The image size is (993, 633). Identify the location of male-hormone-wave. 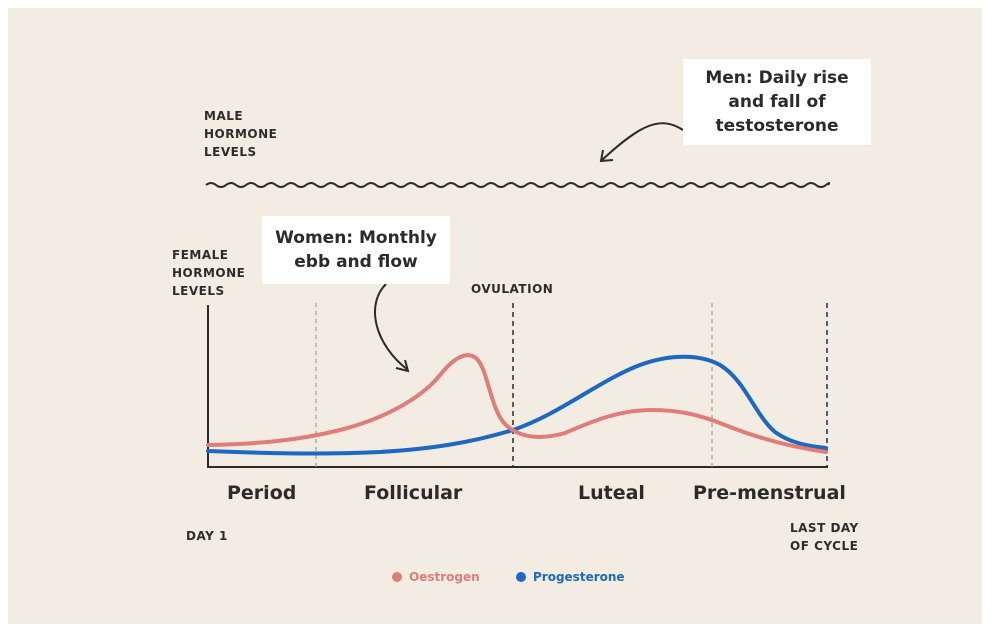
(518, 185).